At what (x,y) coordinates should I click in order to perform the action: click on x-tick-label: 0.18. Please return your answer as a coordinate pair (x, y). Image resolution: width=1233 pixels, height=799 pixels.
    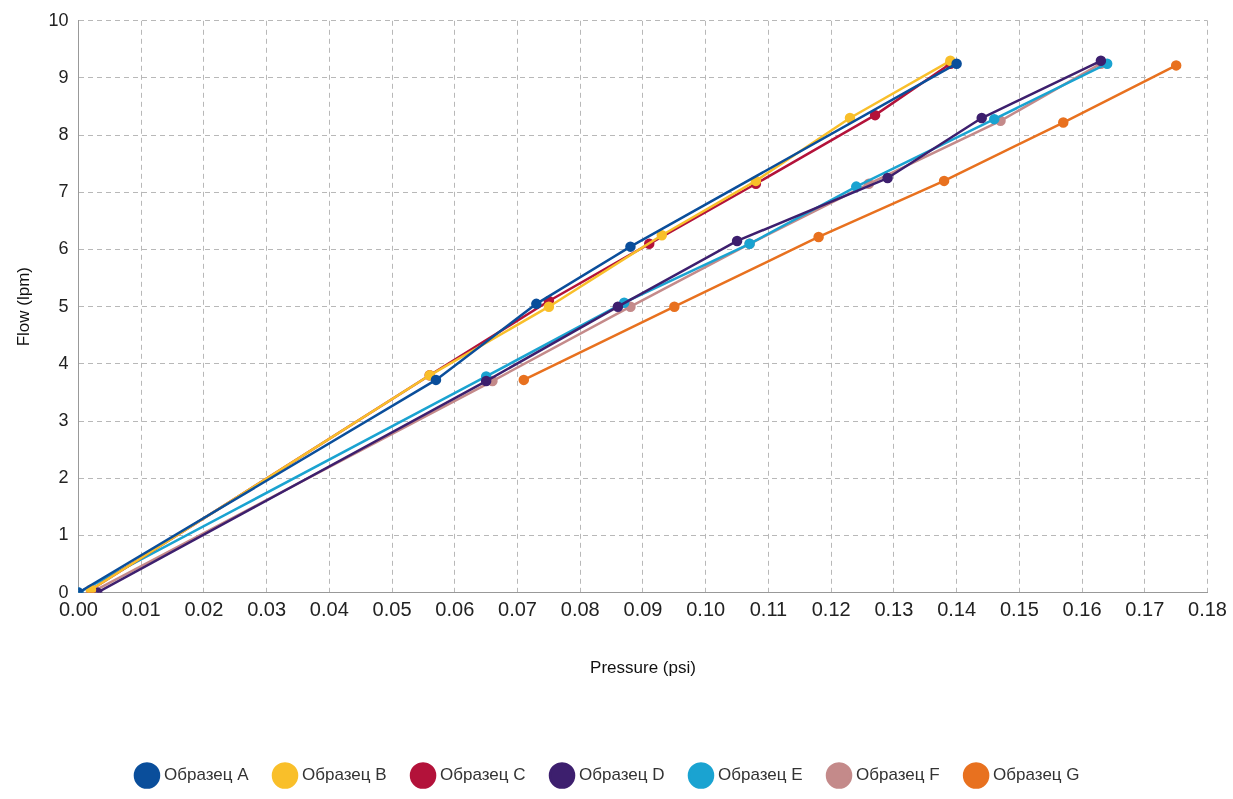
    Looking at the image, I should click on (1208, 609).